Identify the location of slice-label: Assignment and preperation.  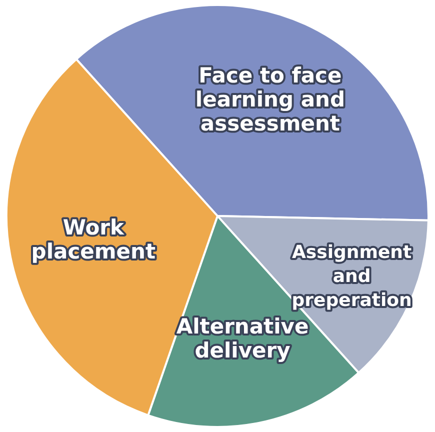
(352, 277).